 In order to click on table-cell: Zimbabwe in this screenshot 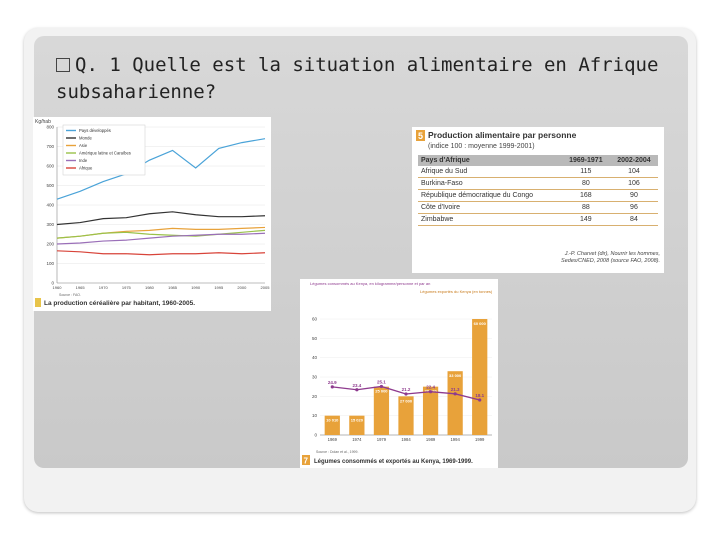, I will do `click(490, 219)`.